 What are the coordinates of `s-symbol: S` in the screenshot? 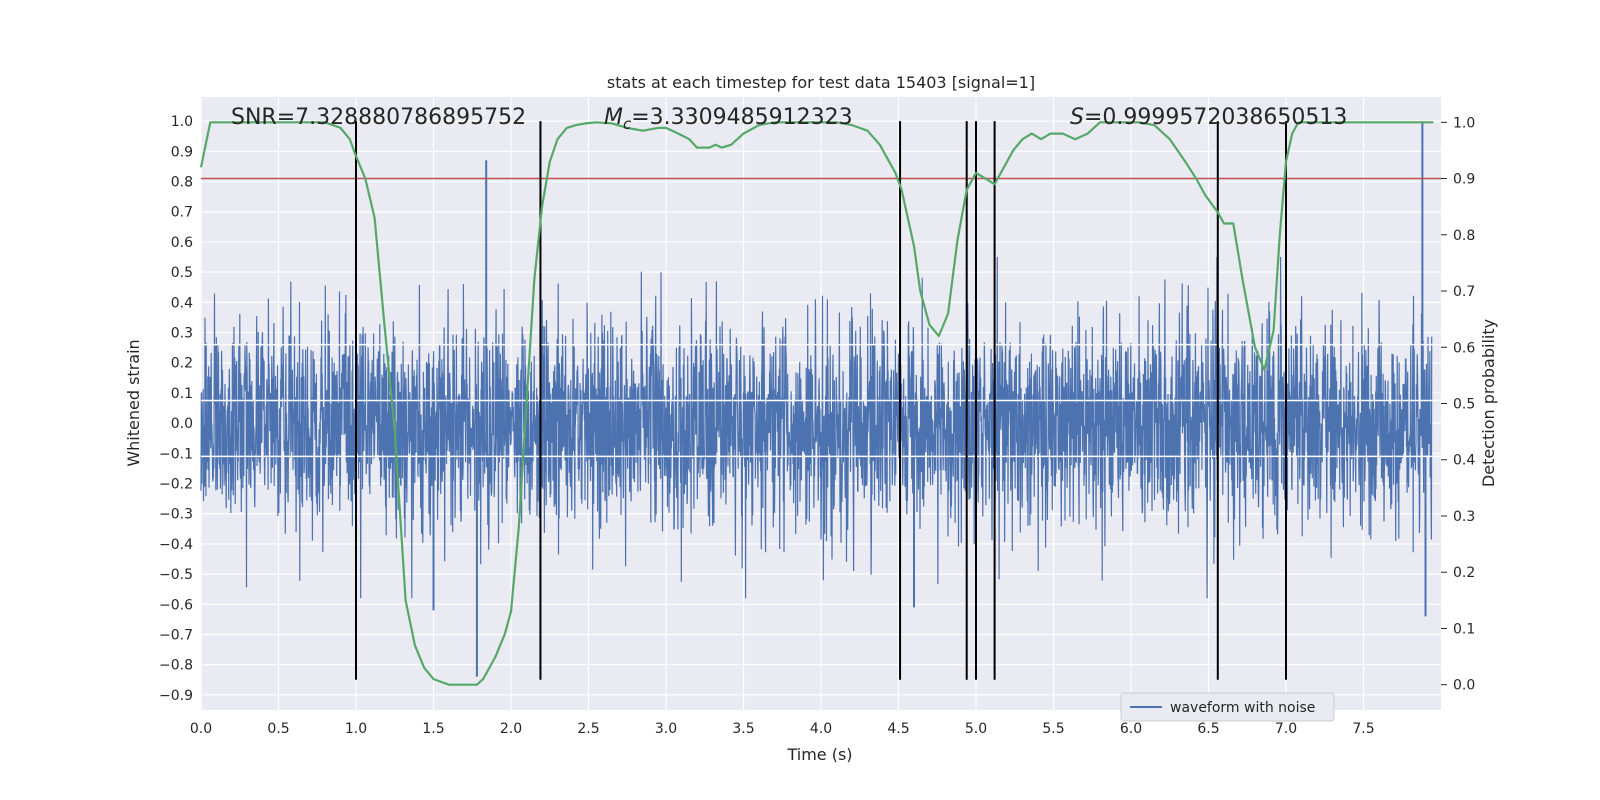 It's located at (1077, 117).